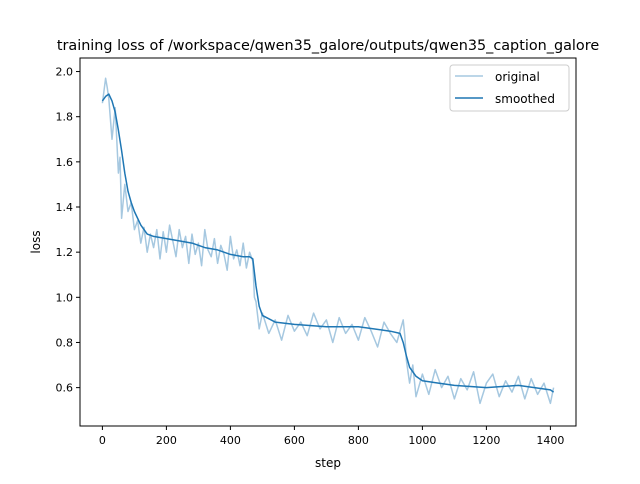 Image resolution: width=640 pixels, height=484 pixels. What do you see at coordinates (65, 388) in the screenshot?
I see `y-tick-label: 0.6` at bounding box center [65, 388].